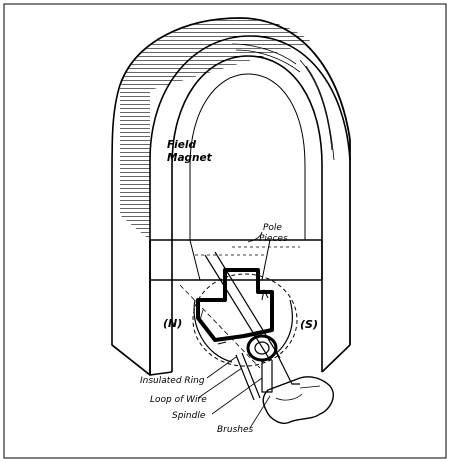  What do you see at coordinates (178, 400) in the screenshot?
I see `label-loop-of-wire: Loop of Wire` at bounding box center [178, 400].